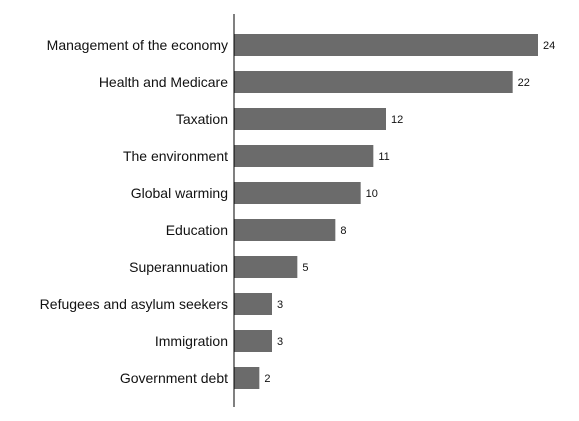  What do you see at coordinates (178, 267) in the screenshot?
I see `category-label: Superannuation` at bounding box center [178, 267].